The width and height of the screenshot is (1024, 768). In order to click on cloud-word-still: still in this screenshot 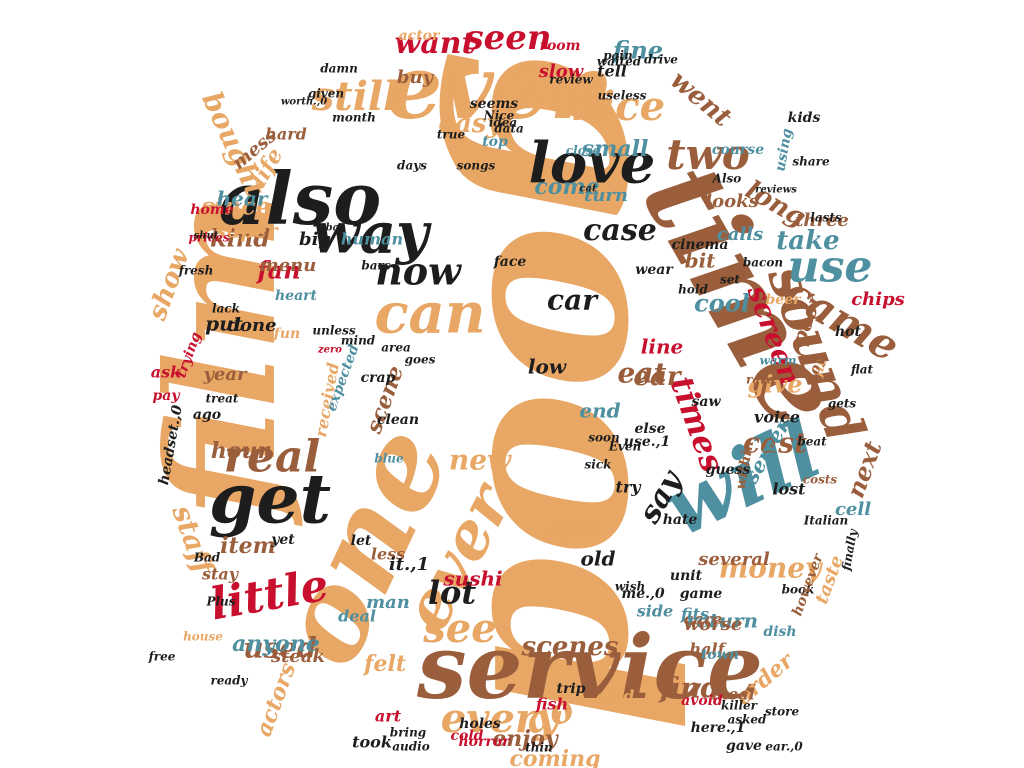, I will do `click(355, 96)`.